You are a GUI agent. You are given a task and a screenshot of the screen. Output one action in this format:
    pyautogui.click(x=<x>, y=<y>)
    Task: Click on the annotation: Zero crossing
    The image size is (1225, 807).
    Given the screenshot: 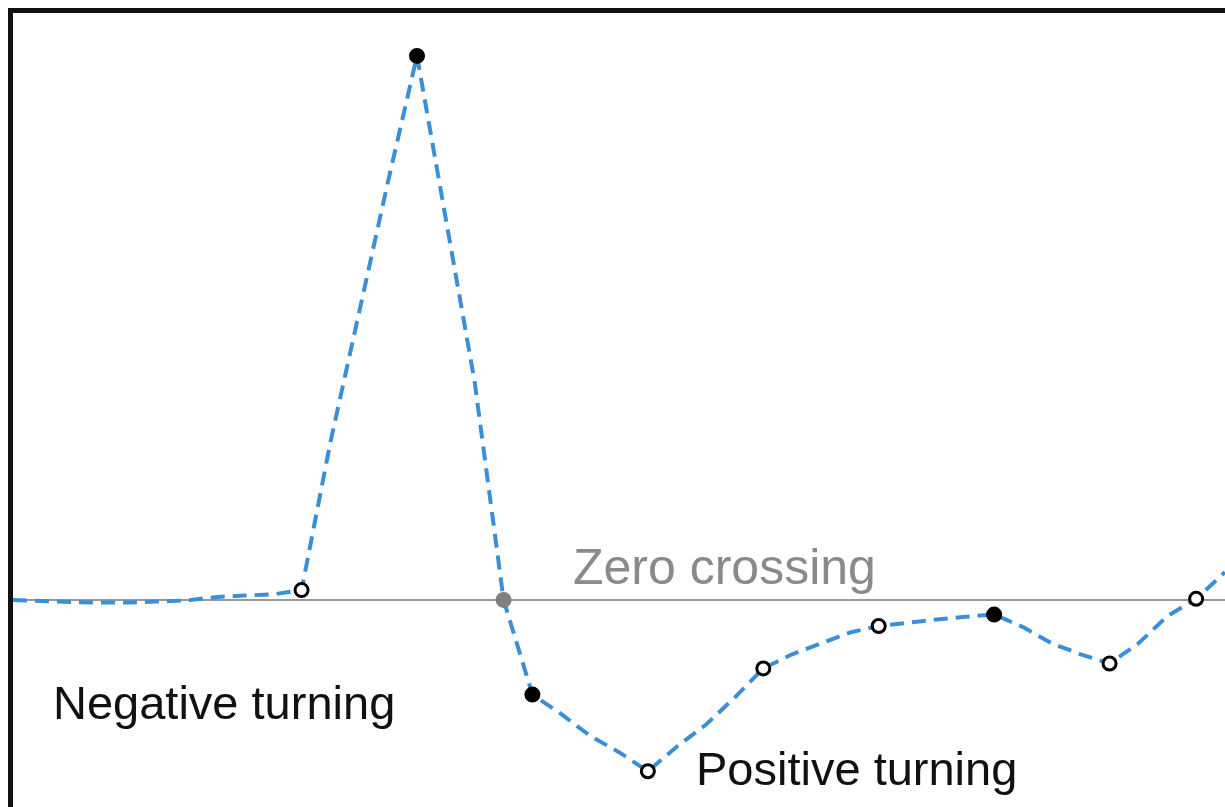 What is the action you would take?
    pyautogui.click(x=724, y=567)
    